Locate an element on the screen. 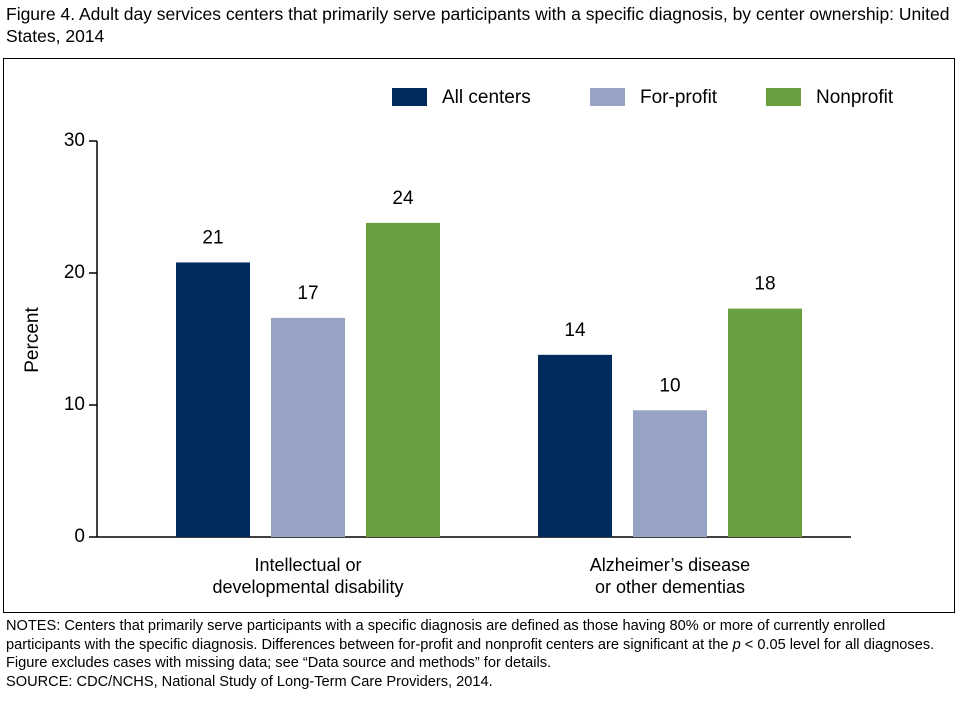 The width and height of the screenshot is (960, 713). value-label: 18 is located at coordinates (764, 284).